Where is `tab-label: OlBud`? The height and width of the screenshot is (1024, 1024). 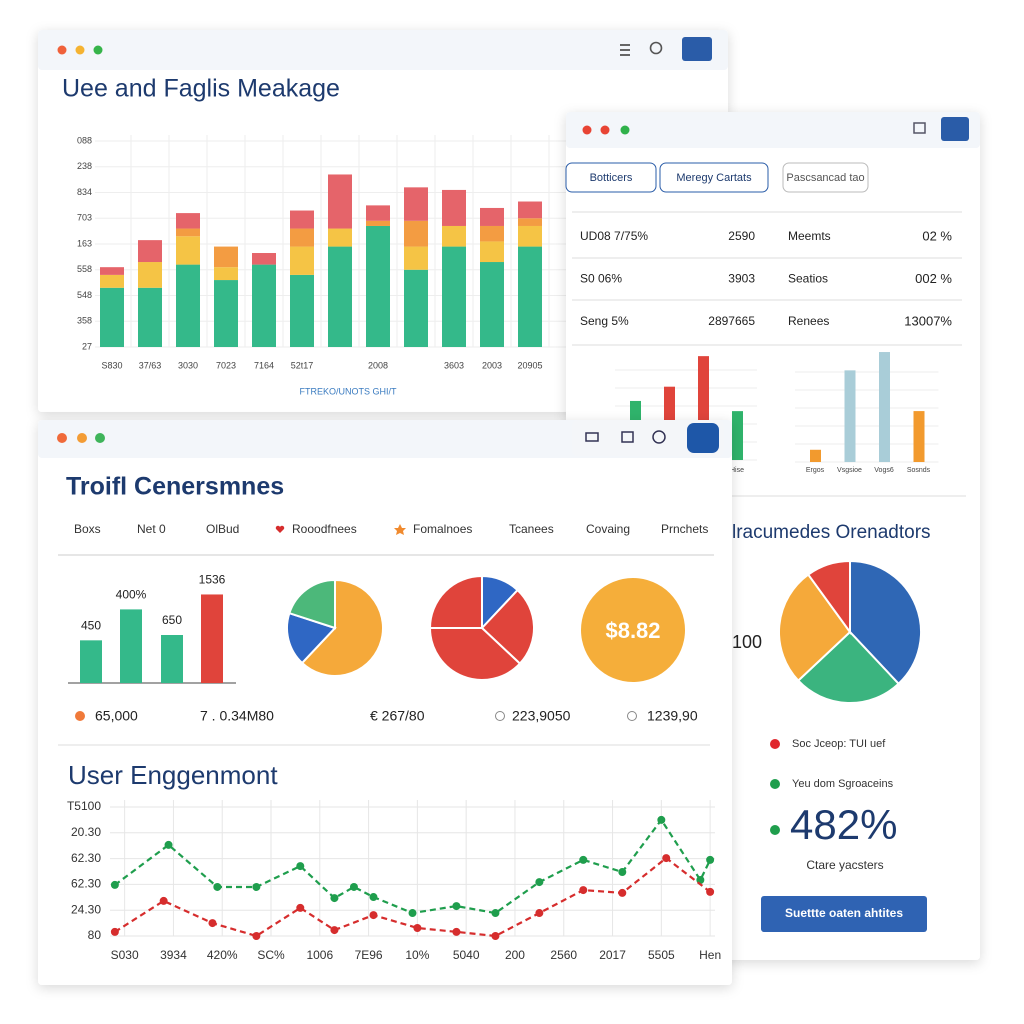
tab-label: OlBud is located at coordinates (222, 529).